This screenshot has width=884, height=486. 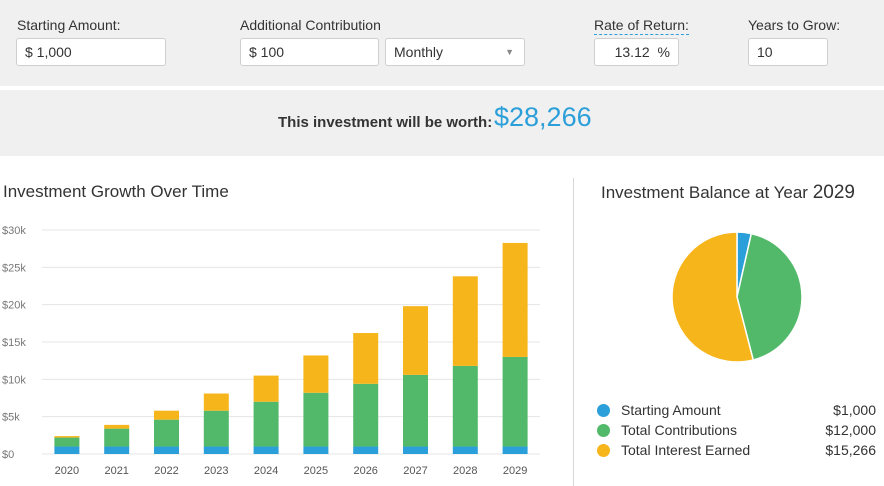 I want to click on legend-label: Total Contributions, so click(x=679, y=430).